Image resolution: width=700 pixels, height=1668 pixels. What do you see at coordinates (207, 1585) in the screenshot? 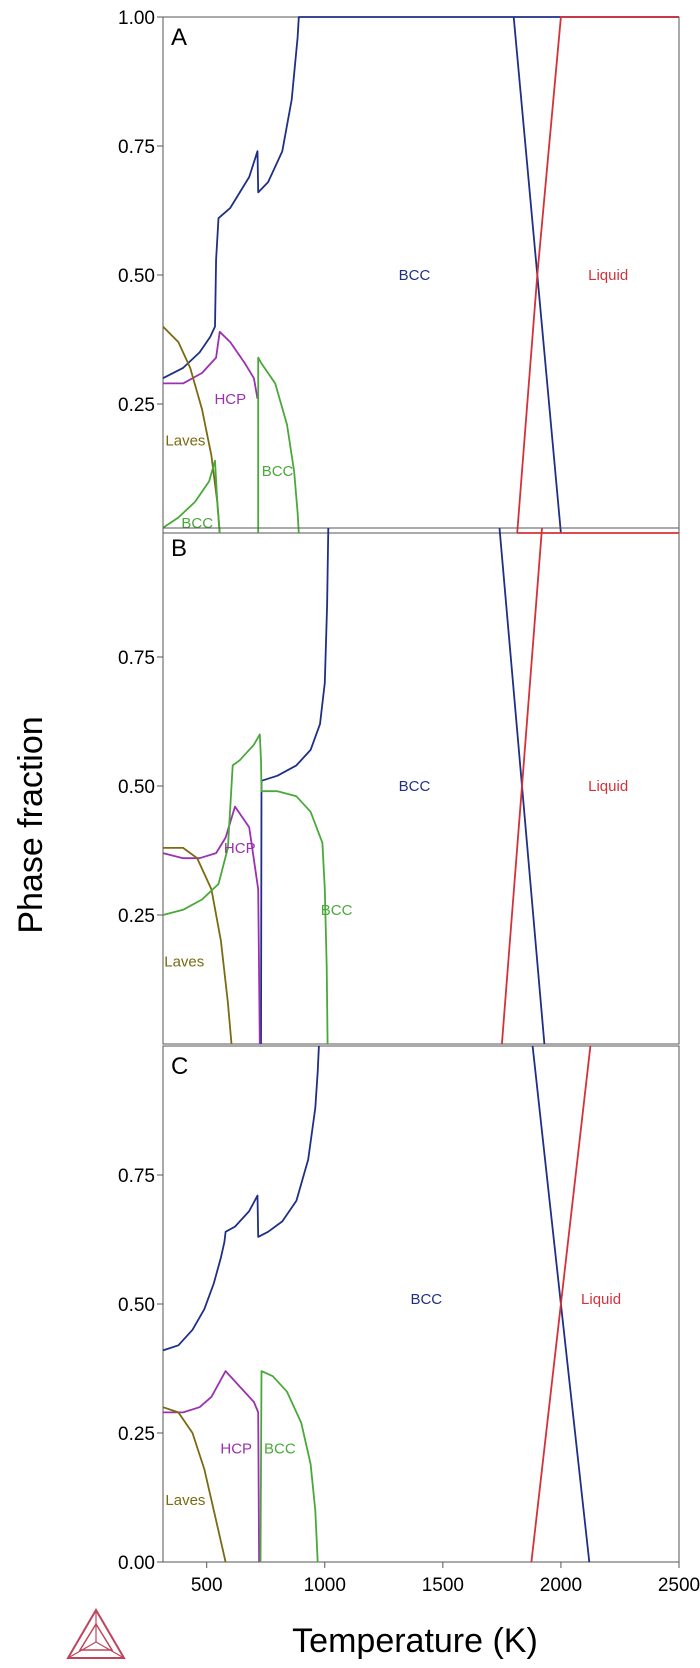
I see `x-tick-label: 500` at bounding box center [207, 1585].